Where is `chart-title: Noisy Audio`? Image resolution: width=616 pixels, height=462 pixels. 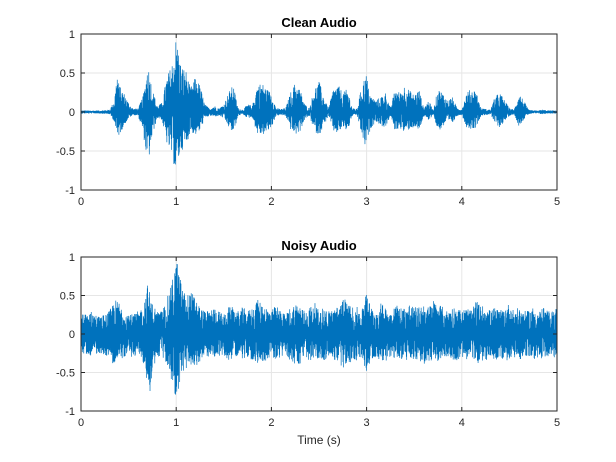
chart-title: Noisy Audio is located at coordinates (318, 245).